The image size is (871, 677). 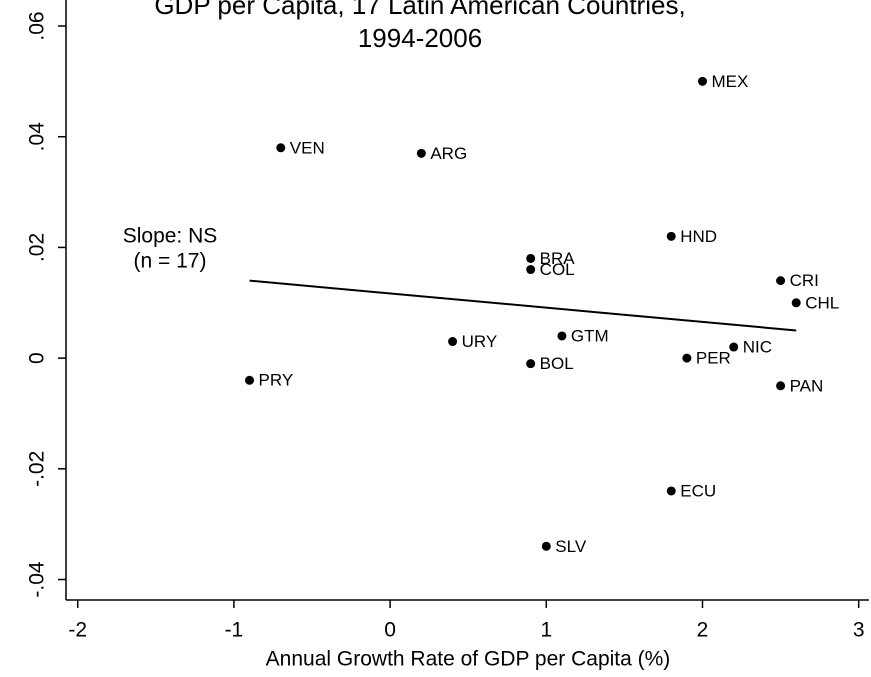 What do you see at coordinates (390, 630) in the screenshot?
I see `x-tick-label: 0` at bounding box center [390, 630].